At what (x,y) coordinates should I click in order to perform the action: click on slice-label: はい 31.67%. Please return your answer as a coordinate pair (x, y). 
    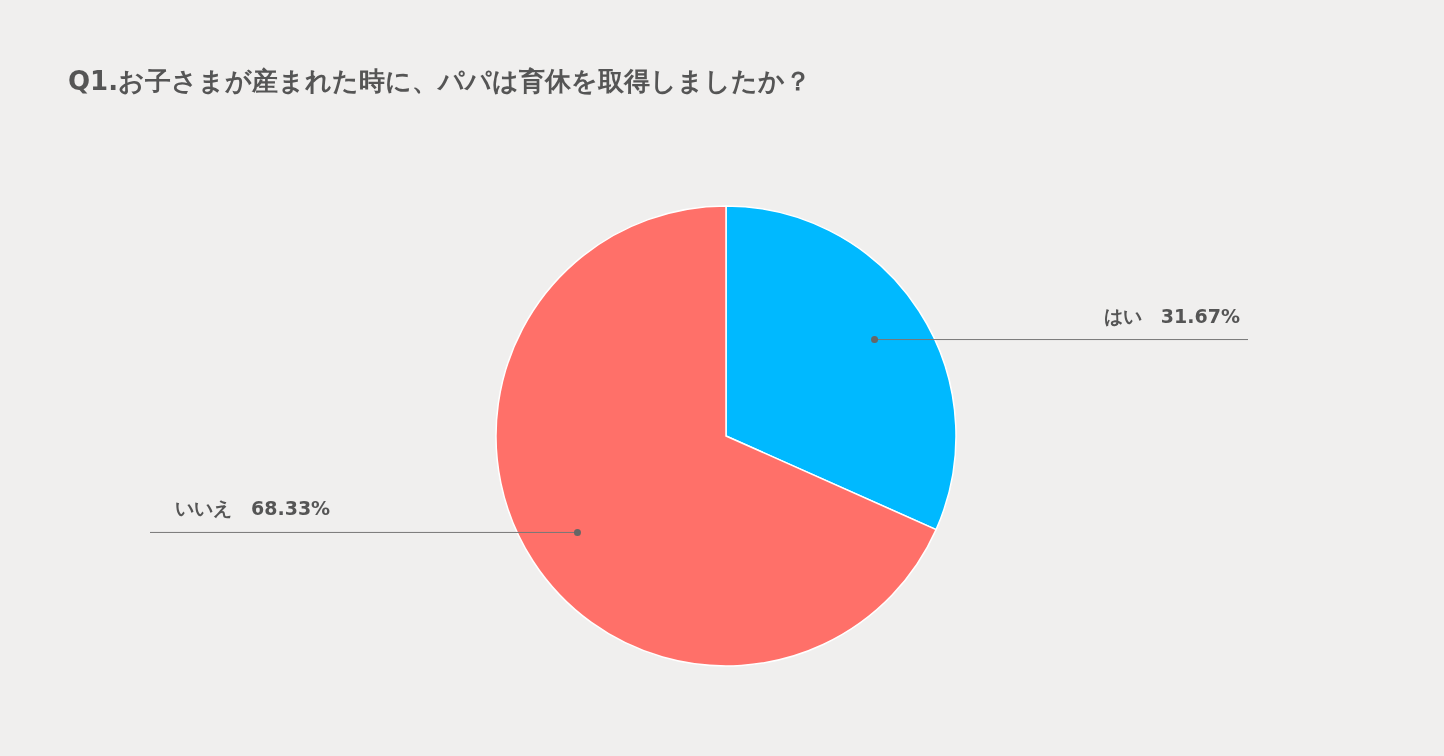
    Looking at the image, I should click on (1171, 315).